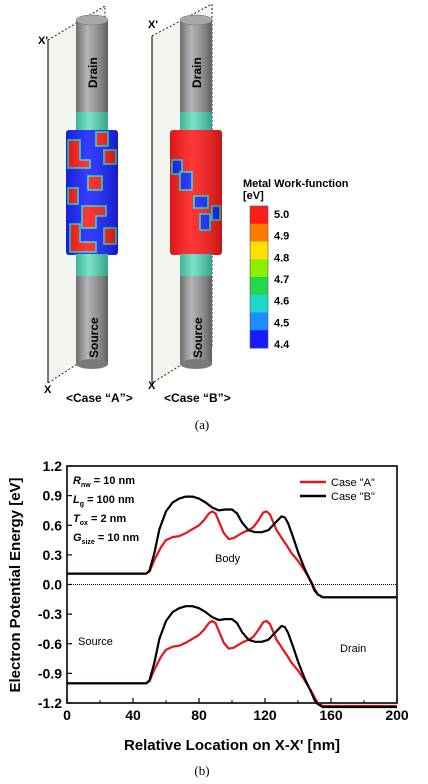 The width and height of the screenshot is (428, 784). Describe the element at coordinates (77, 538) in the screenshot. I see `param-g-sym: G` at that location.